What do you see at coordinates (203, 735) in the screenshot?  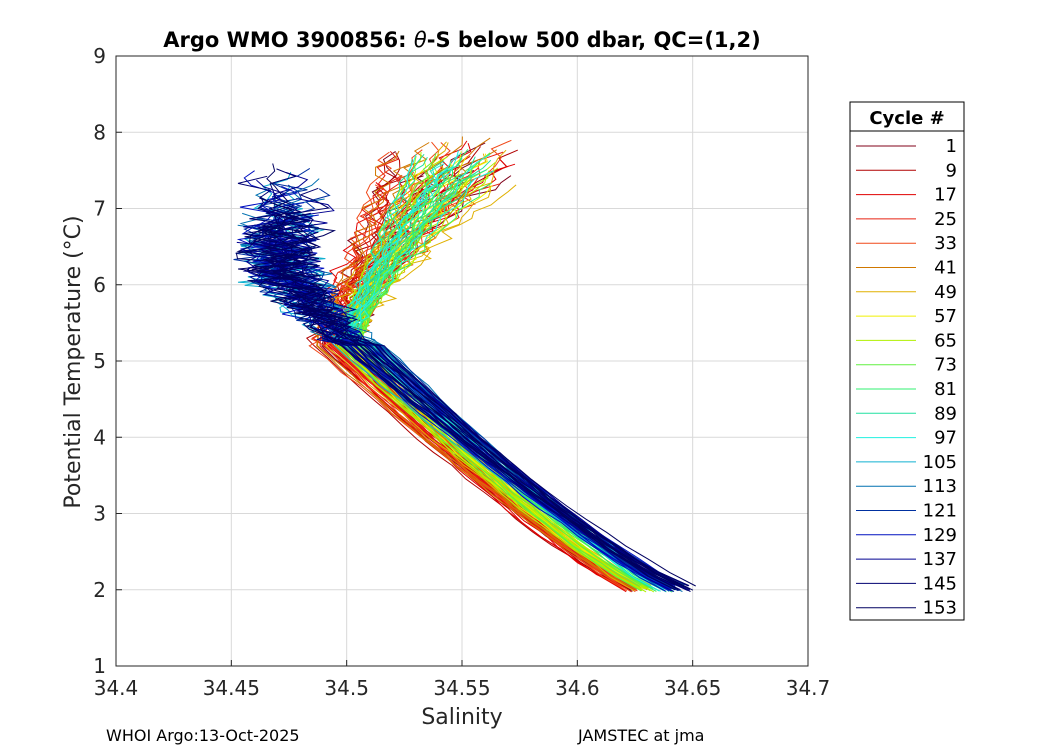 I see `footer-source: WHOI Argo:13-Oct-2025` at bounding box center [203, 735].